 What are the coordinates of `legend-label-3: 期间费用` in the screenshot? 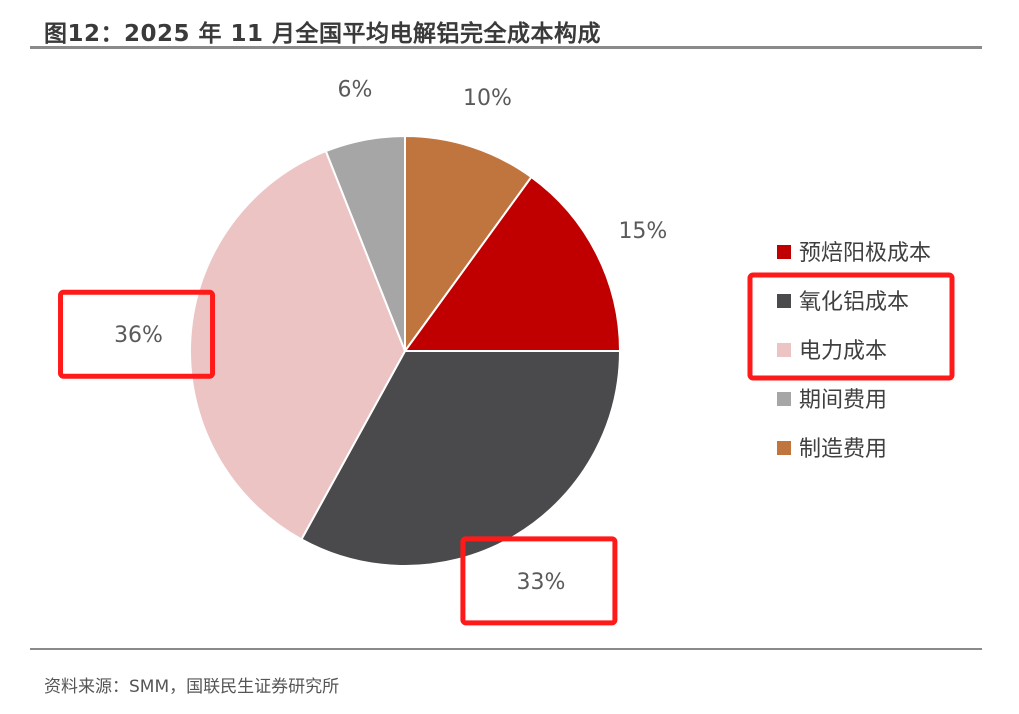 It's located at (843, 400).